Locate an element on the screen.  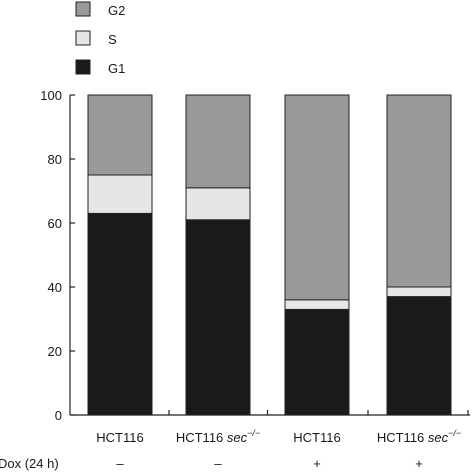
legend-label-g2: G2 is located at coordinates (116, 10).